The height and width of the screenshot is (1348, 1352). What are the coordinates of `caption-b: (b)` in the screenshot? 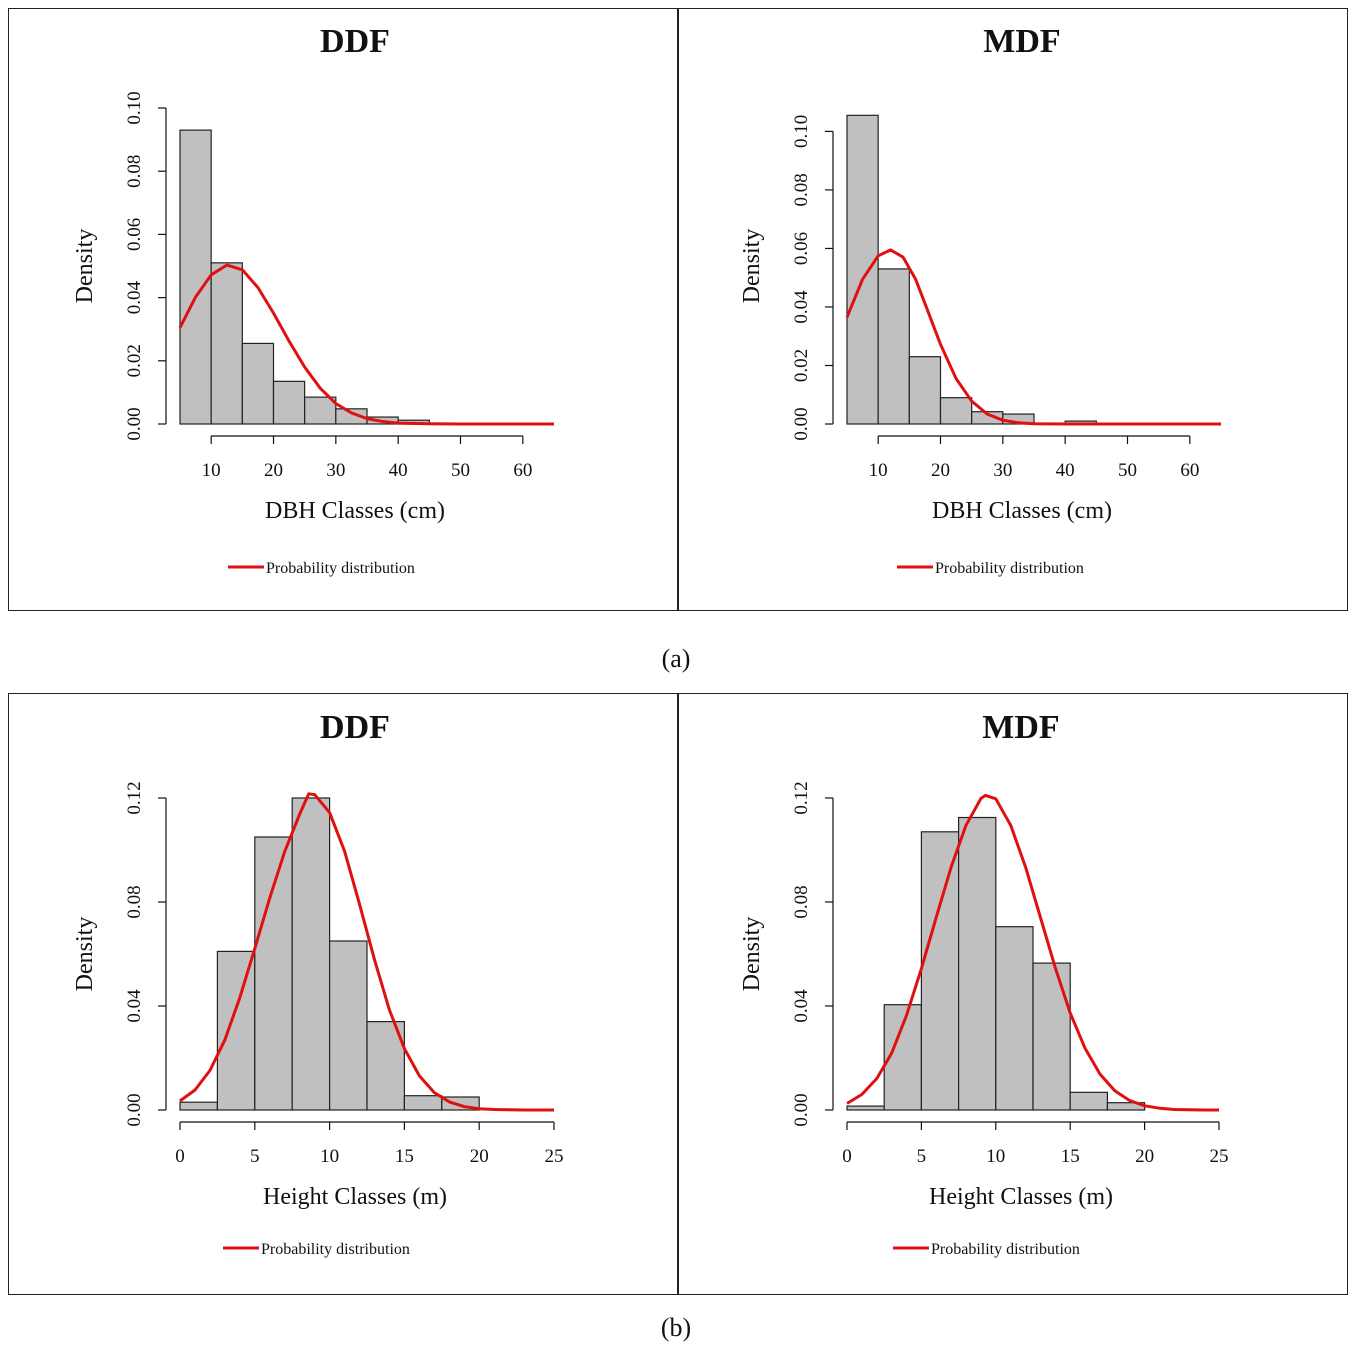 It's located at (676, 1327).